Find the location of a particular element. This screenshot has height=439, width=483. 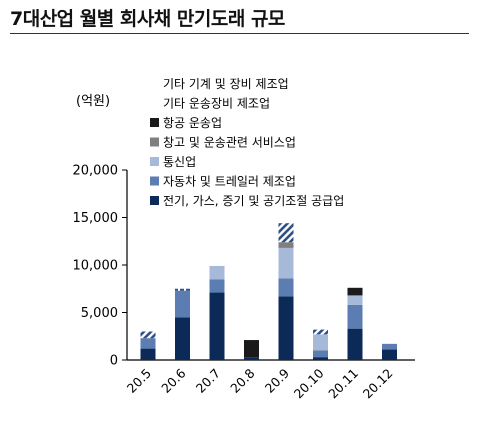

x-tick-label: 20.7 is located at coordinates (208, 381).